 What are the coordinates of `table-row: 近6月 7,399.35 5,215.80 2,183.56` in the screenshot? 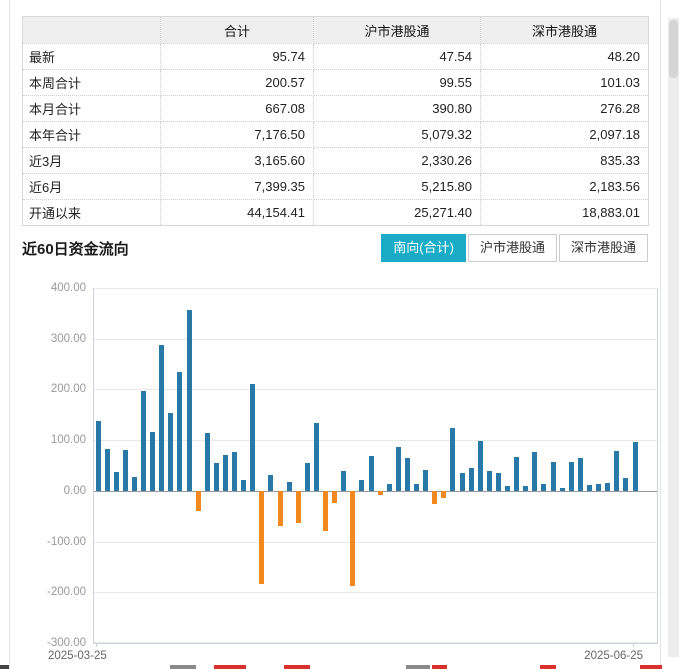 It's located at (335, 186).